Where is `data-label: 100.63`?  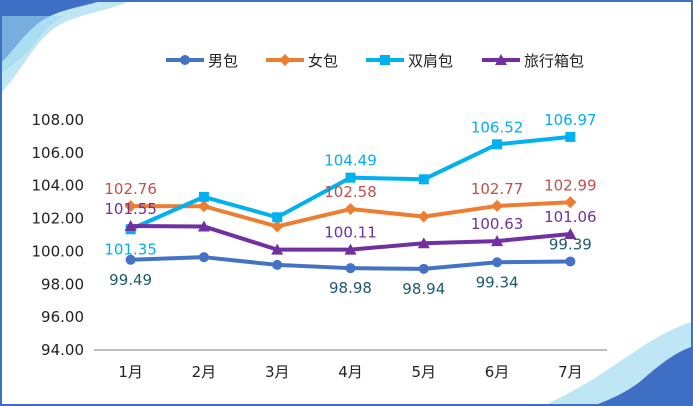 data-label: 100.63 is located at coordinates (497, 224).